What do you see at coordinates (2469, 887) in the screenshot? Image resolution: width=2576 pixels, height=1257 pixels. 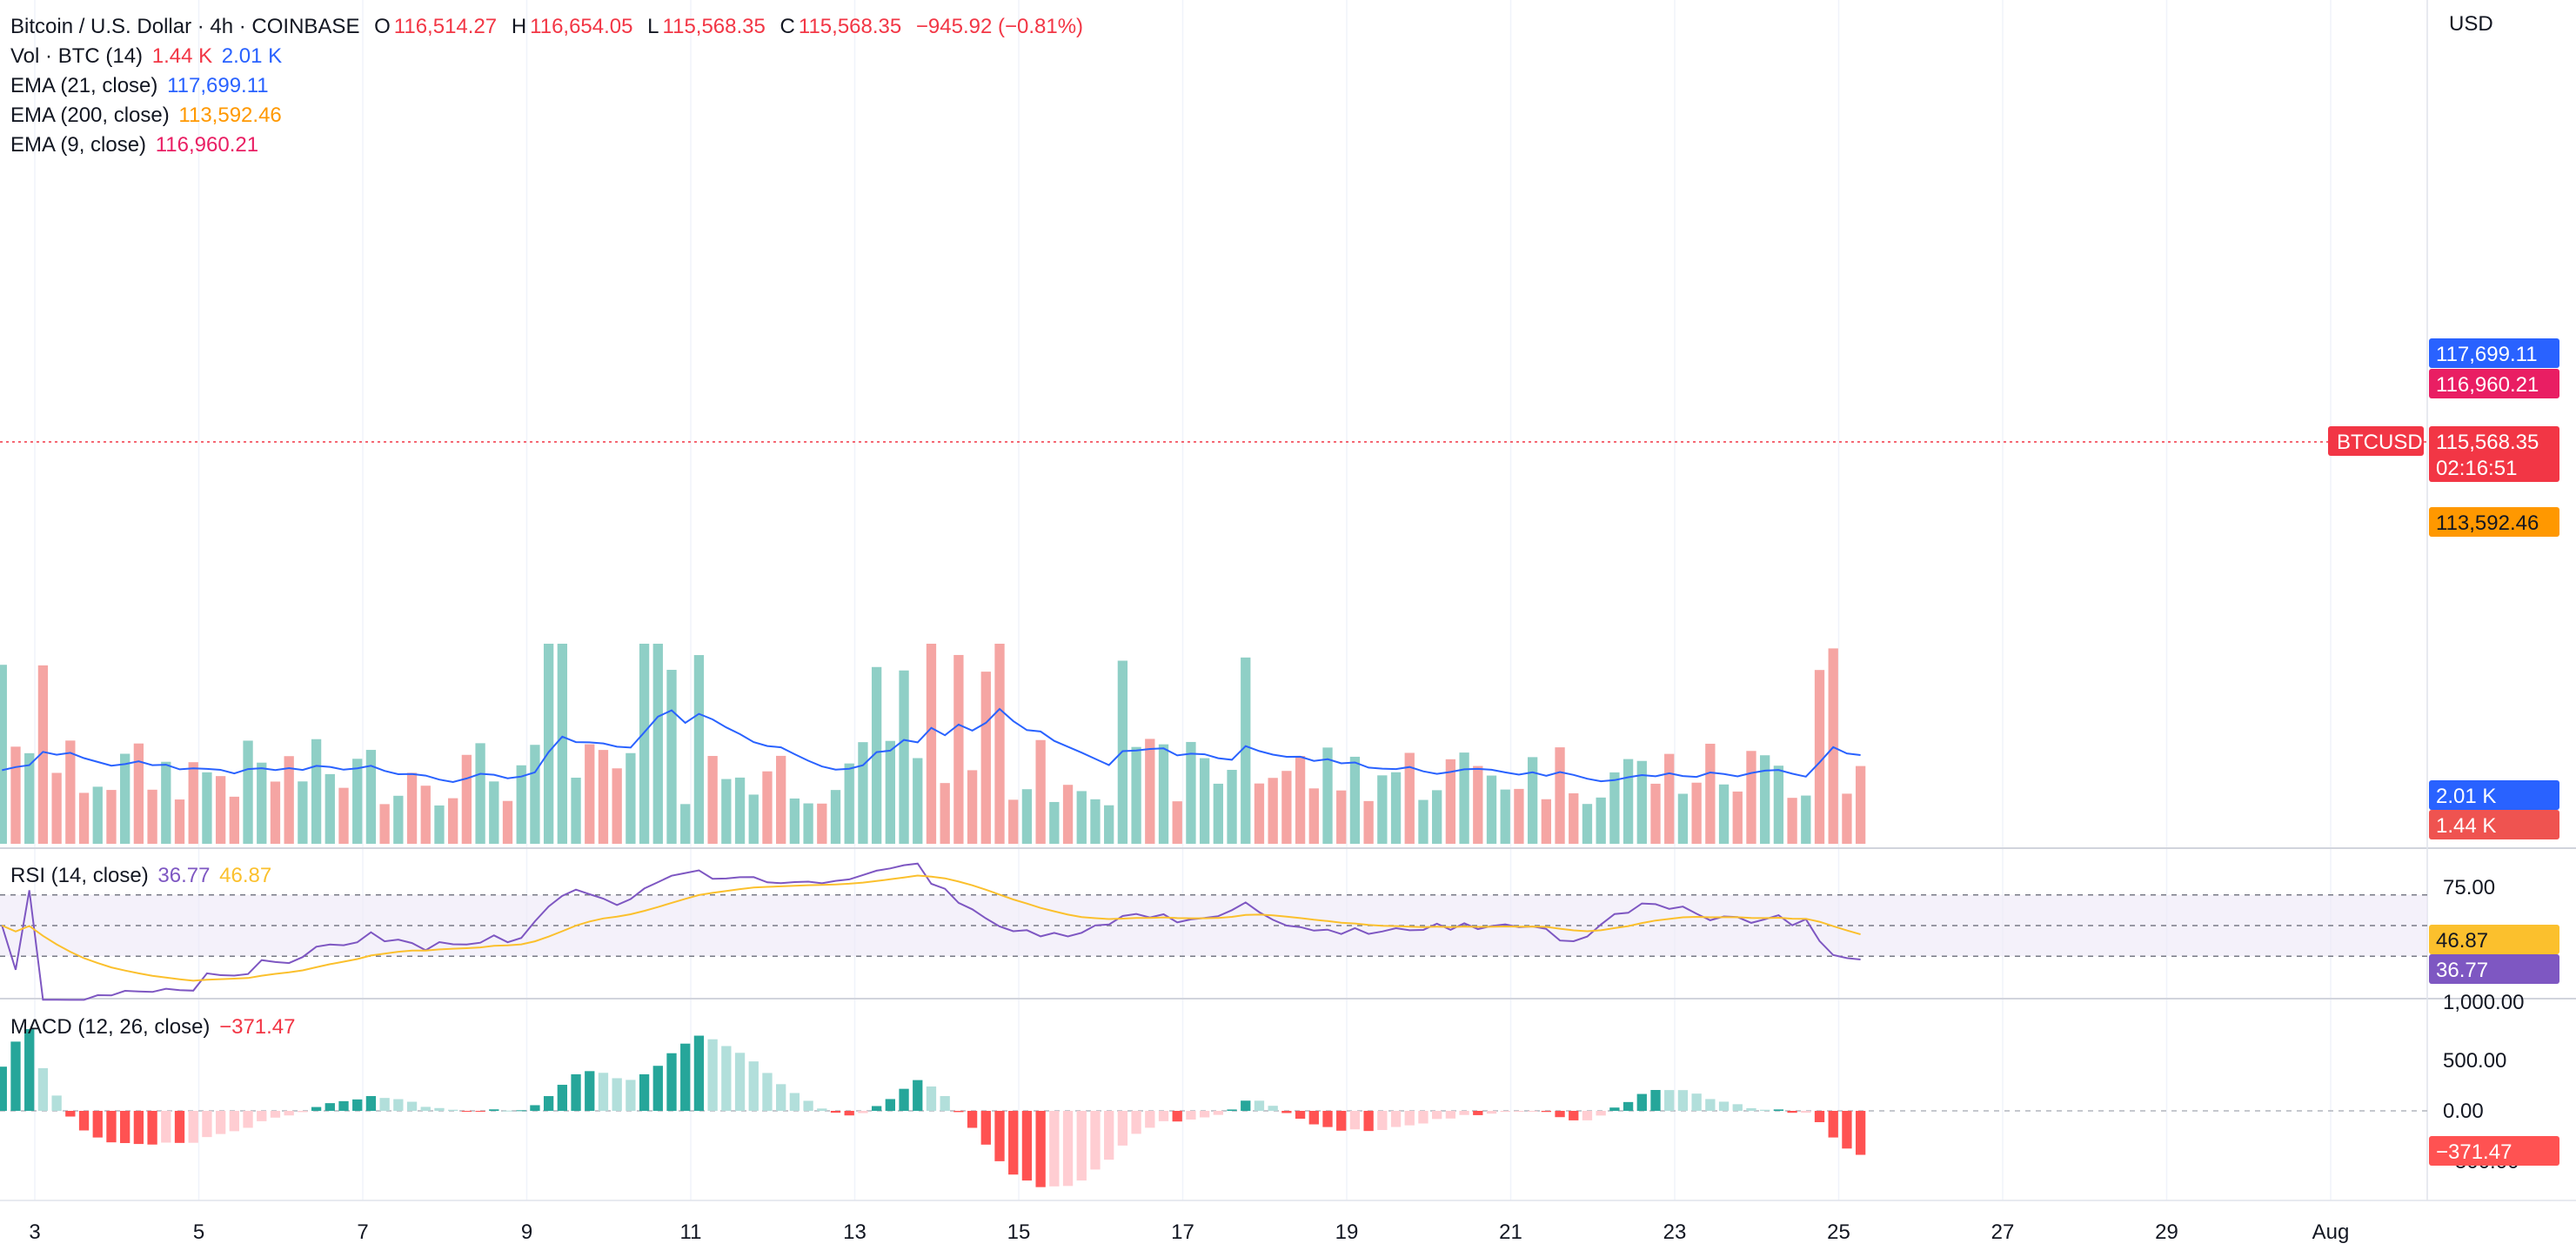 I see `rsi-tick-label: 75.00` at bounding box center [2469, 887].